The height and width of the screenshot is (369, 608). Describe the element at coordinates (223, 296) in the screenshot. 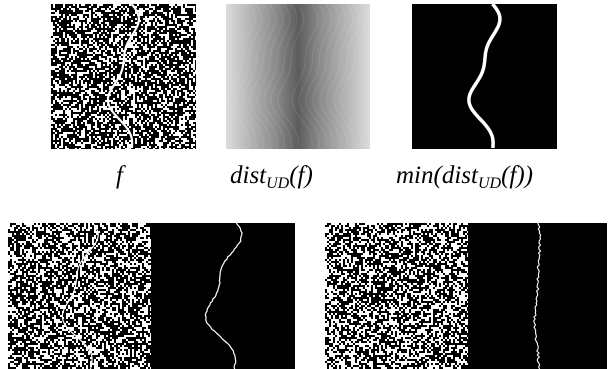

I see `bottom-left-path-image` at that location.